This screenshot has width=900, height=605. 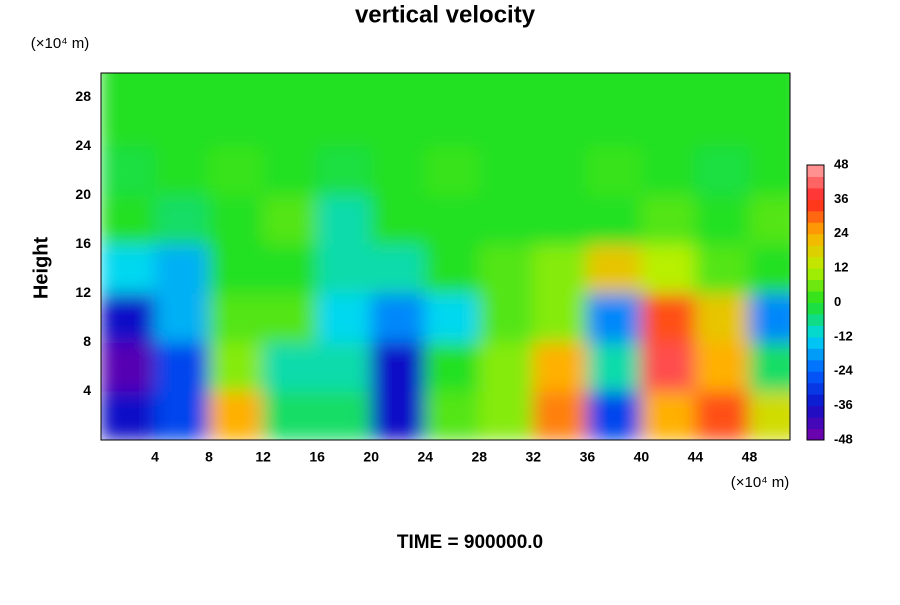 What do you see at coordinates (155, 457) in the screenshot?
I see `x-tick-label: 4` at bounding box center [155, 457].